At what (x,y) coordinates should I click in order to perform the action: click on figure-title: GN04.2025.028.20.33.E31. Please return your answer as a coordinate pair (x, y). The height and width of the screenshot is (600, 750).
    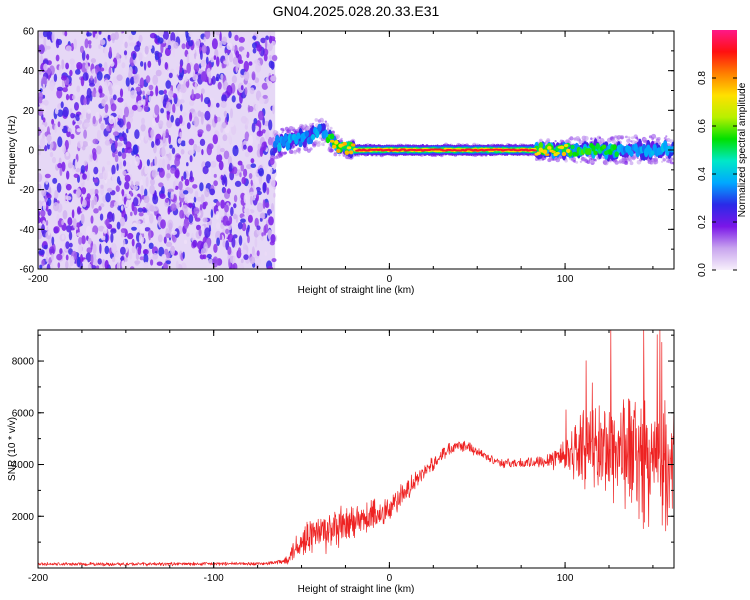
    Looking at the image, I should click on (356, 11).